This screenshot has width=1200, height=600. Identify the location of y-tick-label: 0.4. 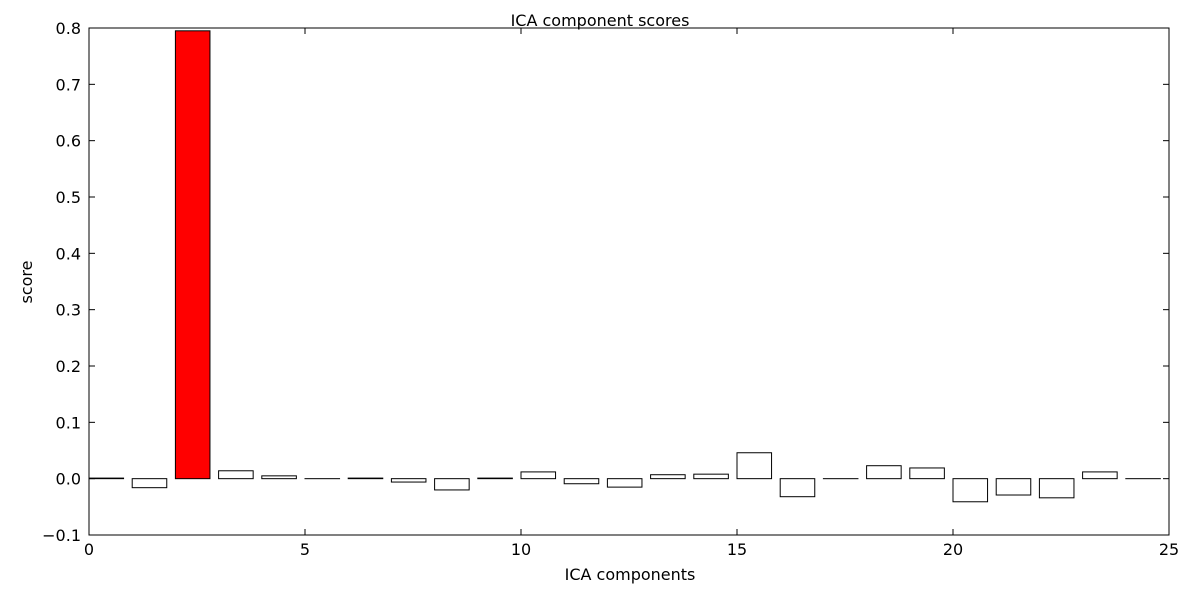
(68, 253).